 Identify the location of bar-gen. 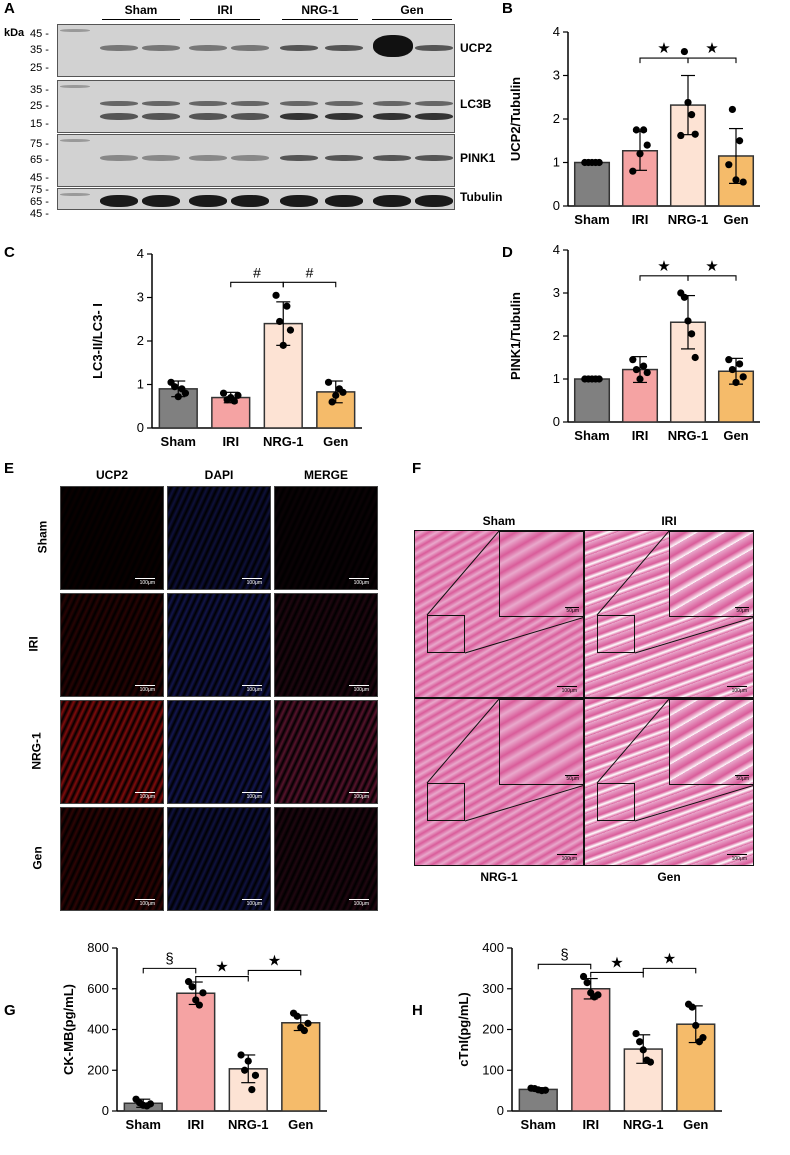
(301, 1067).